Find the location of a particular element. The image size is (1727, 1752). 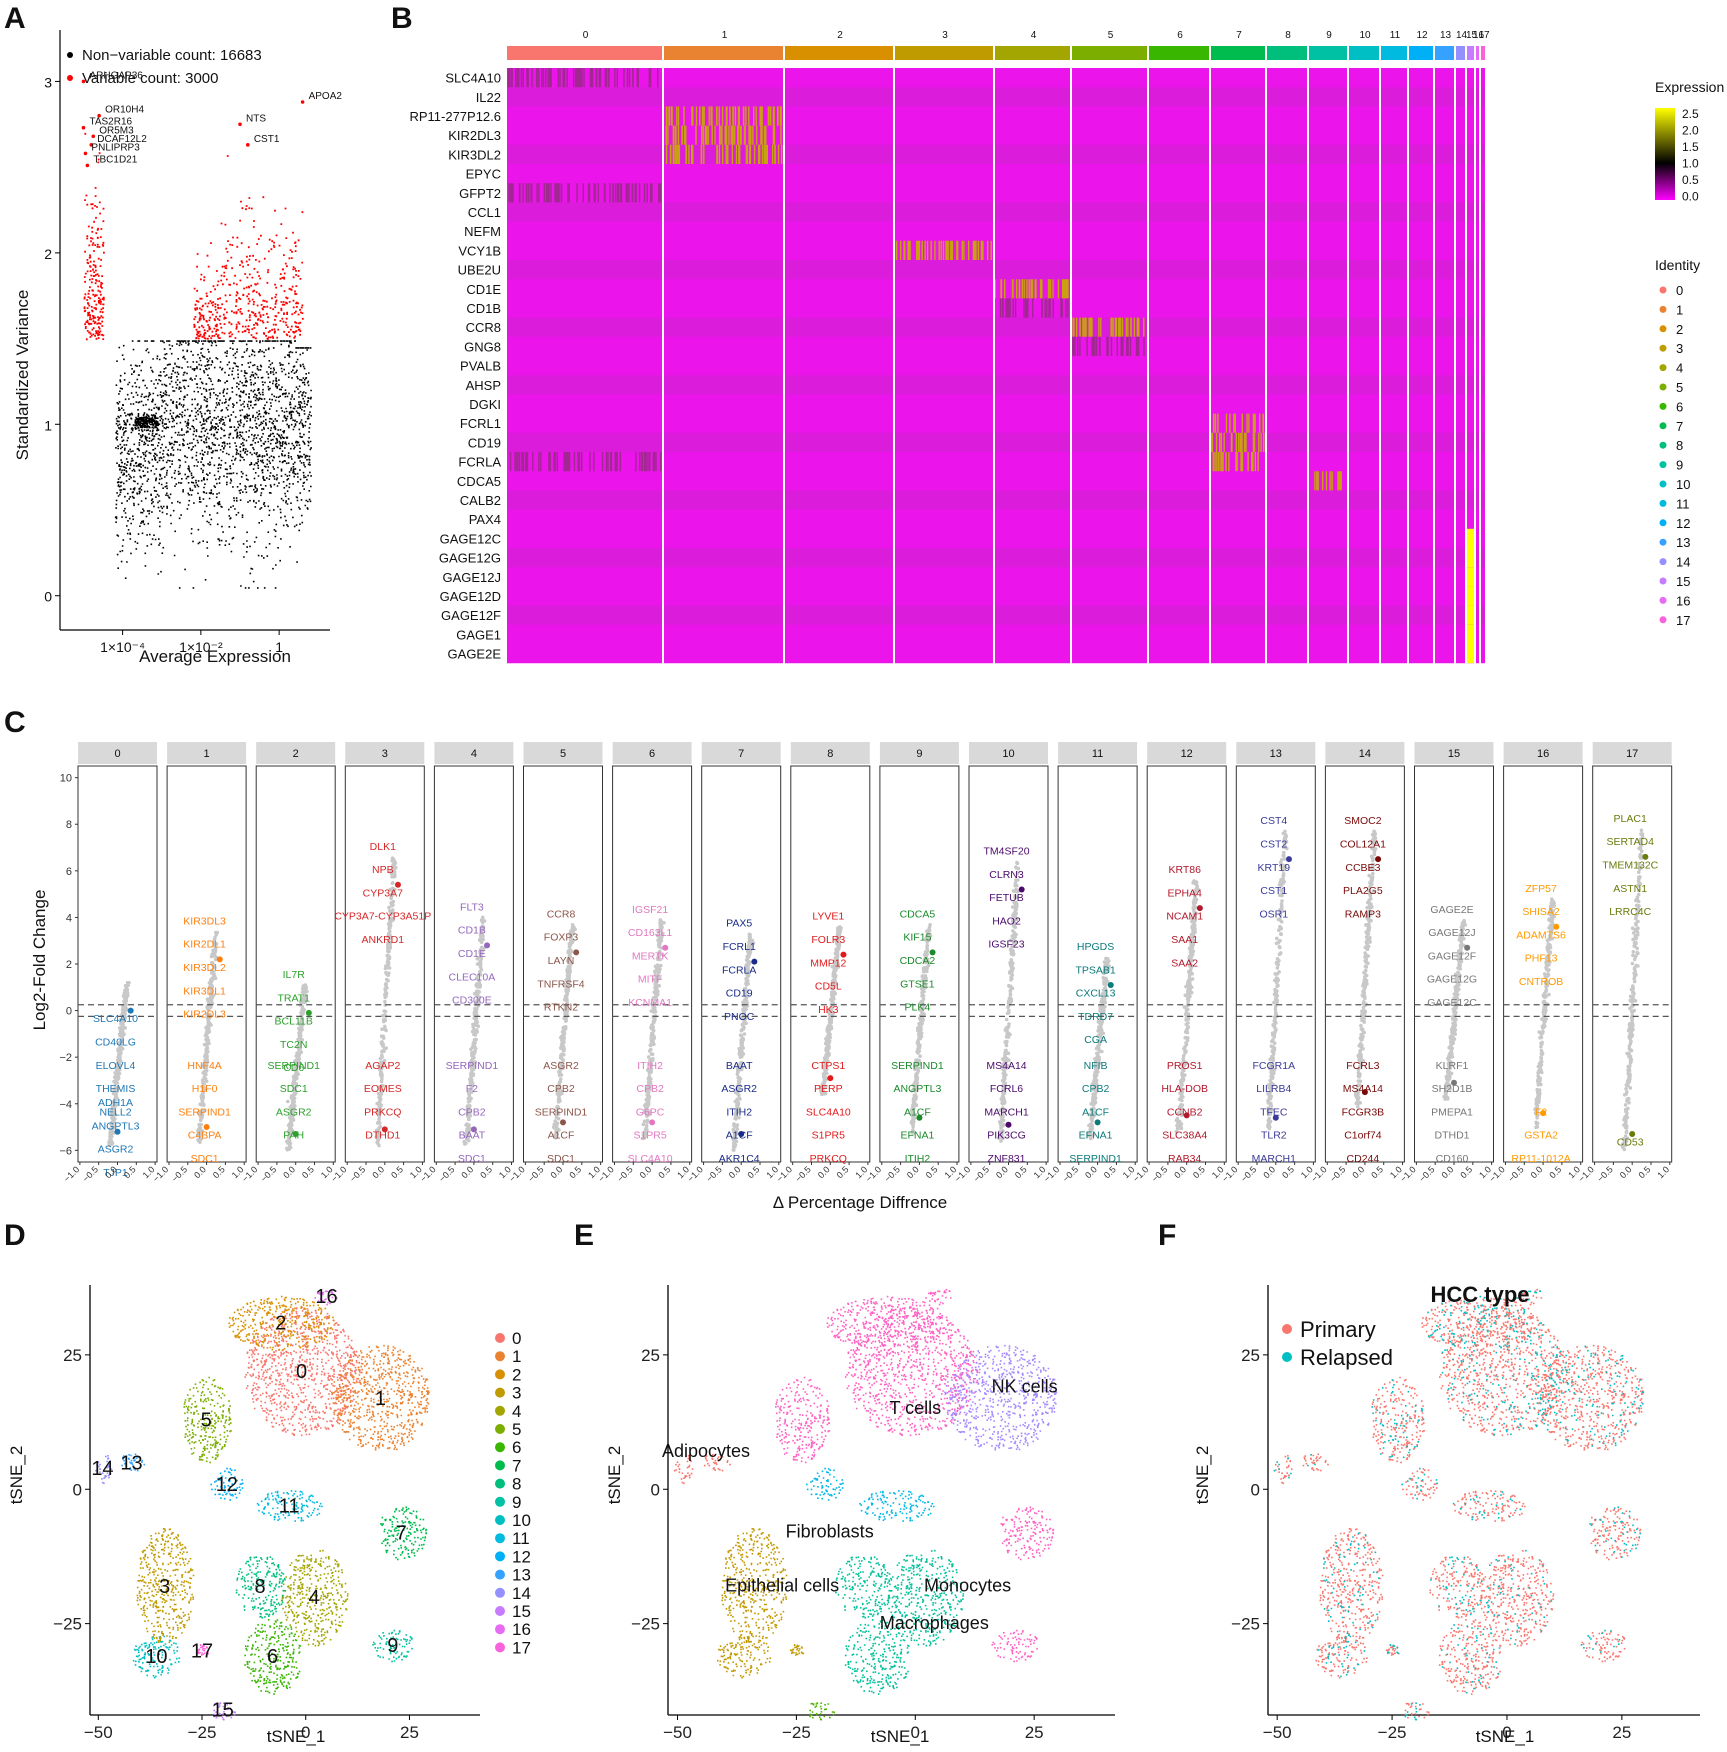

d-cluster-points is located at coordinates (261, 1587).